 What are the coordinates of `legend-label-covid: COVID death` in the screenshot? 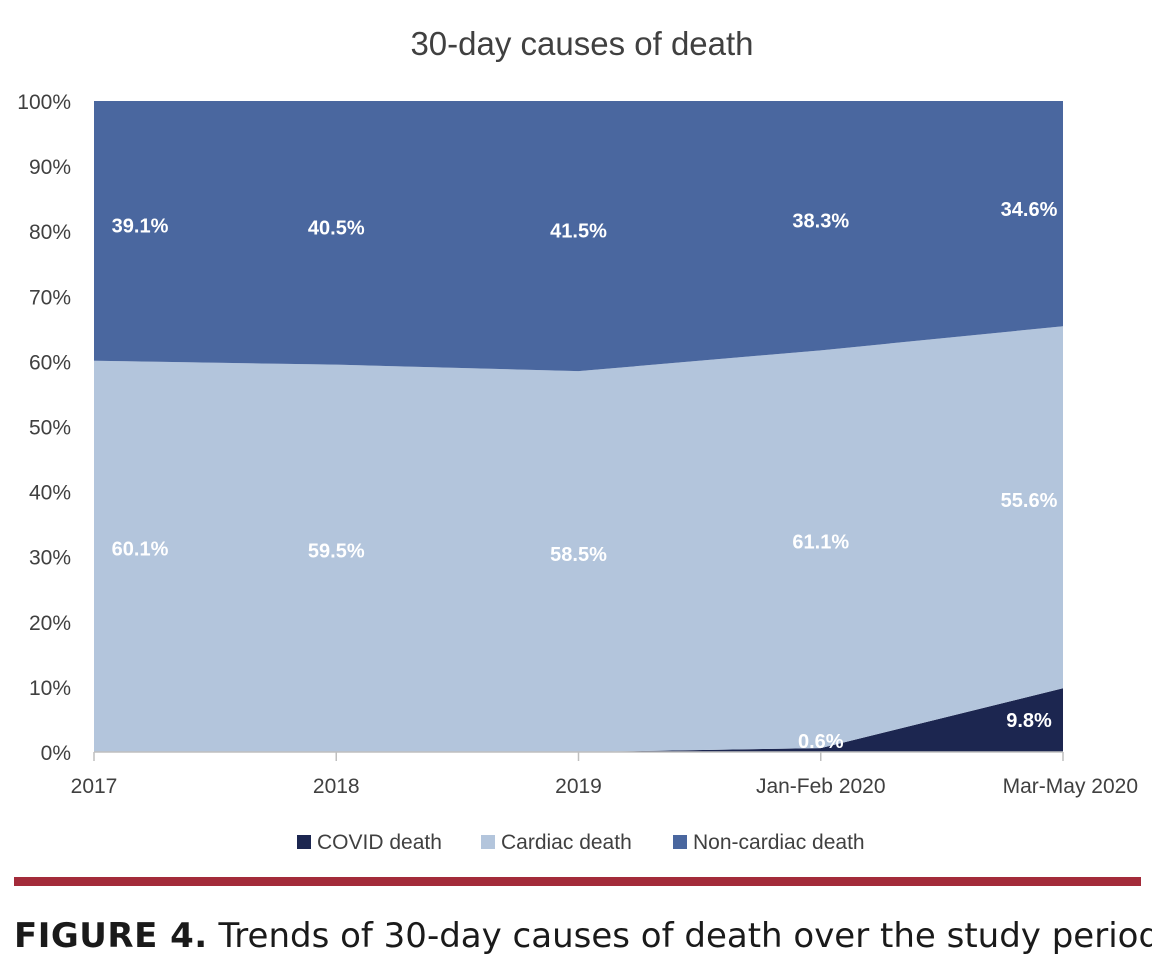 It's located at (379, 842).